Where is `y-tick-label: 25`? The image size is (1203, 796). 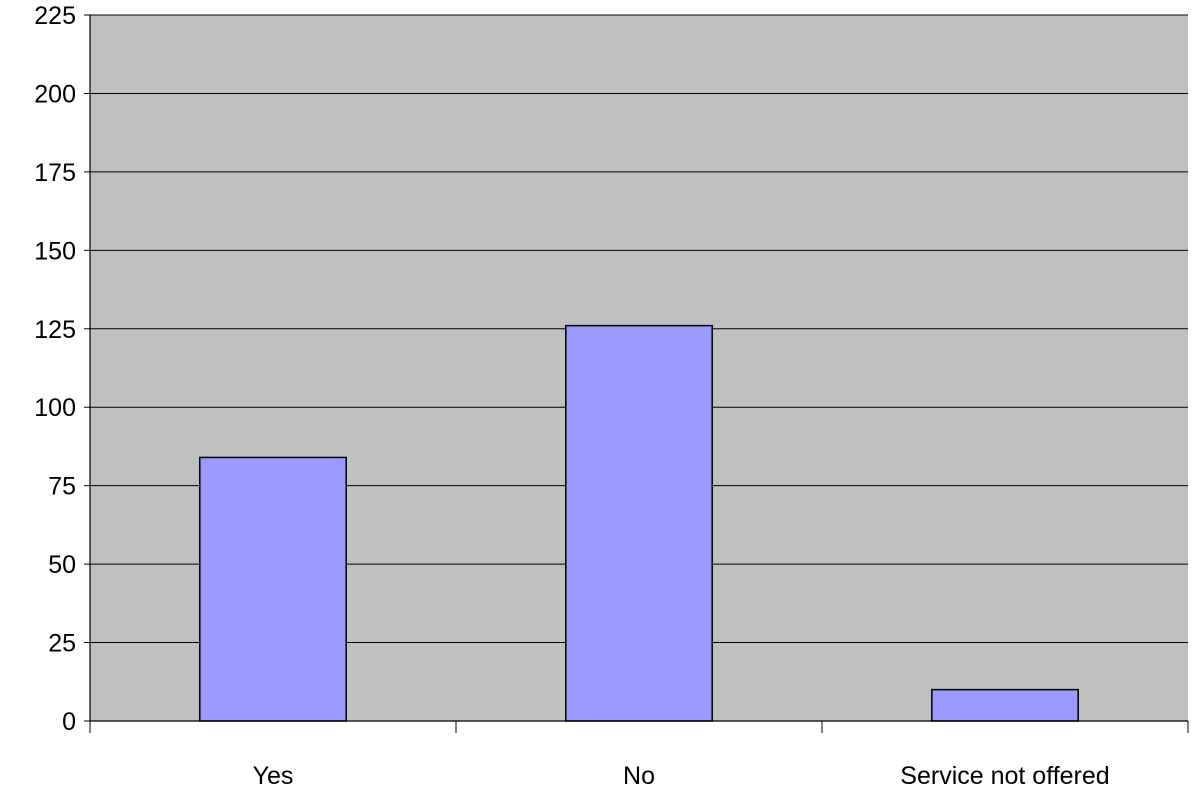 y-tick-label: 25 is located at coordinates (62, 644).